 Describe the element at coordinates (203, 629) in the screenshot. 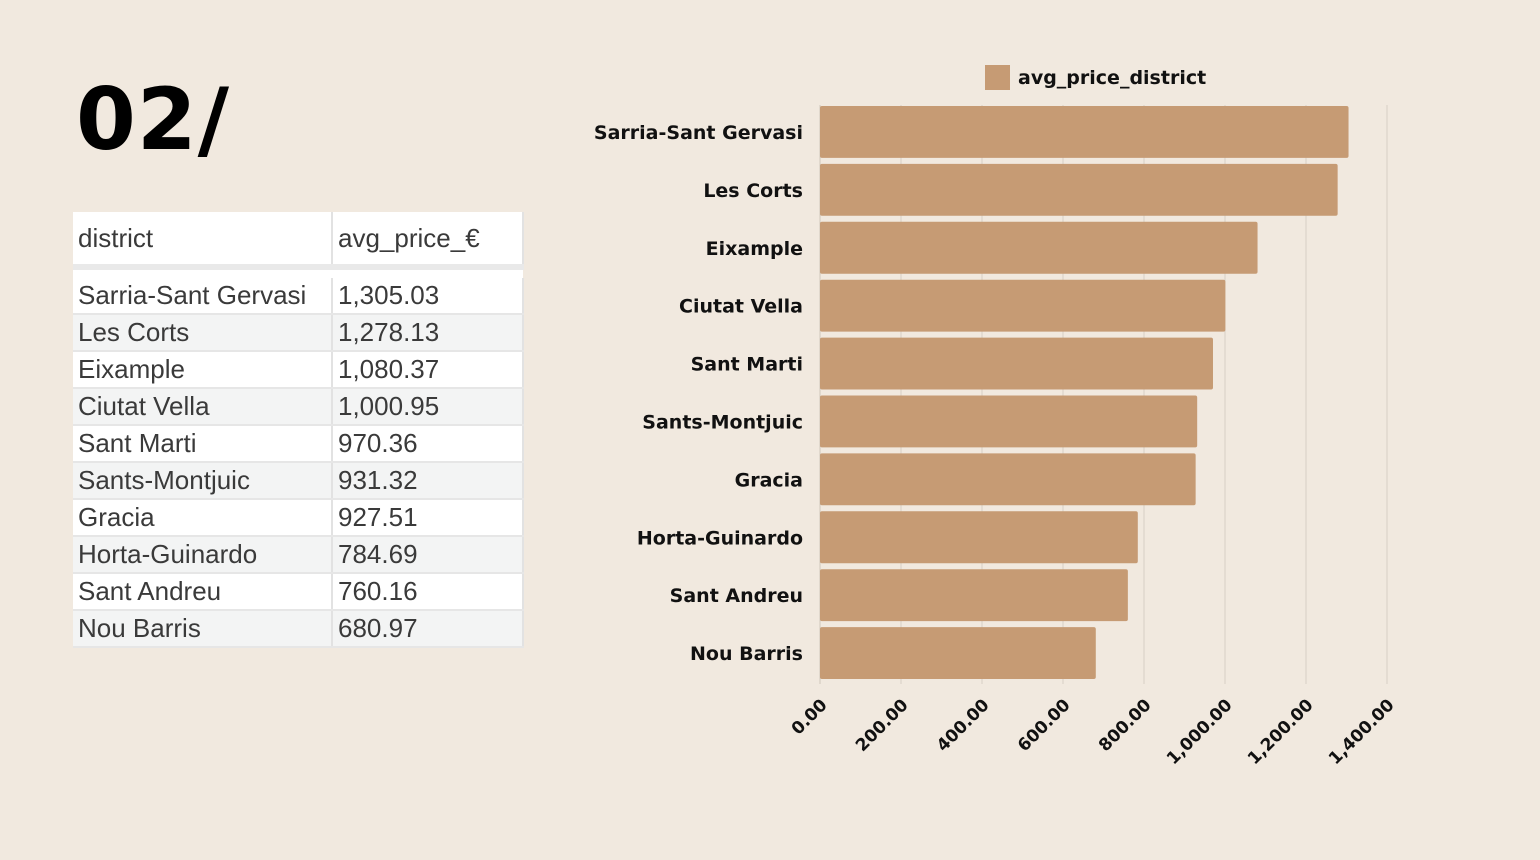

I see `district-cell: Nou Barris` at that location.